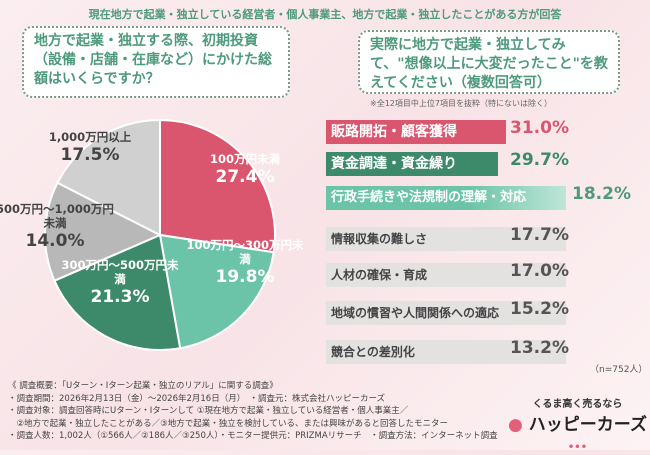  What do you see at coordinates (245, 177) in the screenshot?
I see `pie-label-value: 27.4%` at bounding box center [245, 177].